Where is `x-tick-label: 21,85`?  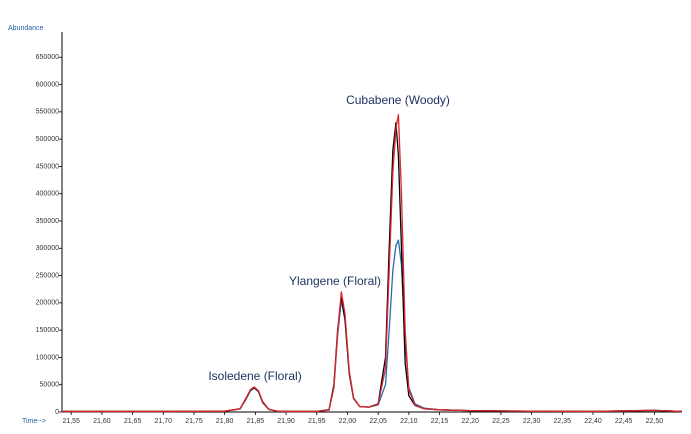
x-tick-label: 21,85 is located at coordinates (256, 421).